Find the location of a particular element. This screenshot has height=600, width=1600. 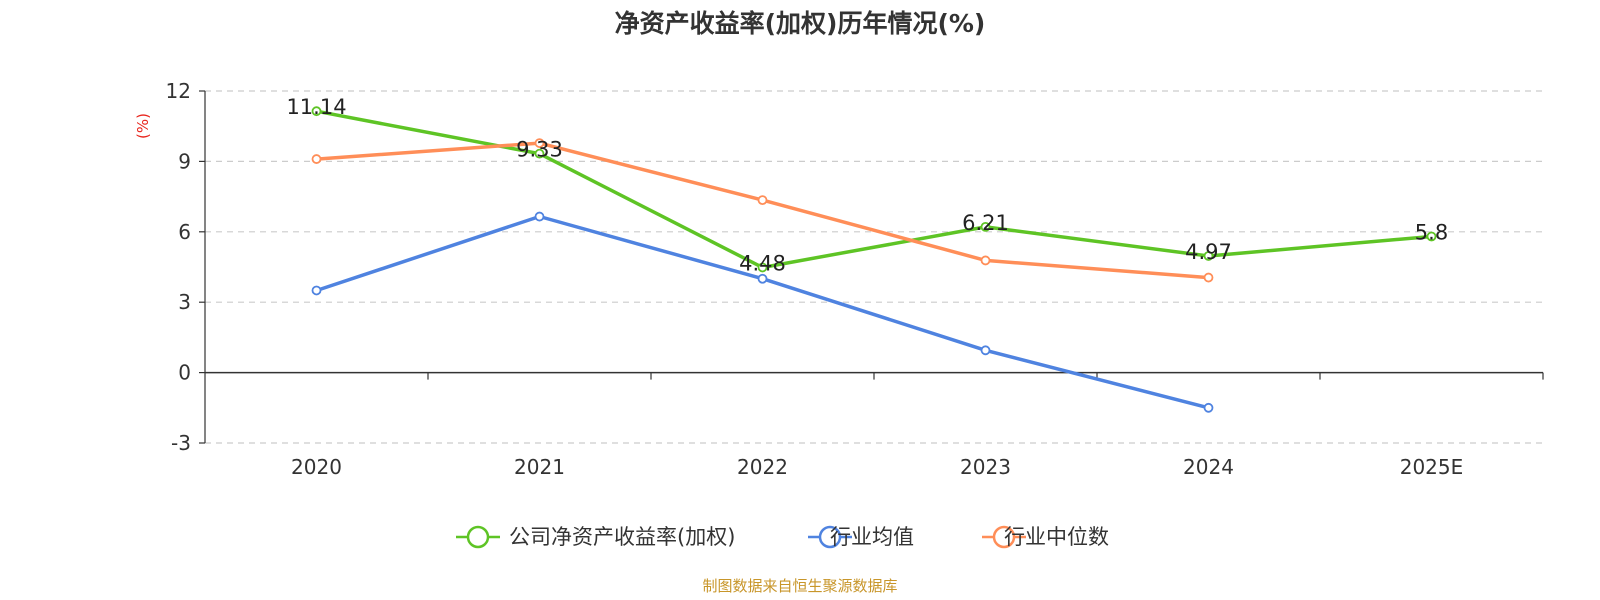

x-tick-label: 2024 is located at coordinates (1208, 467).